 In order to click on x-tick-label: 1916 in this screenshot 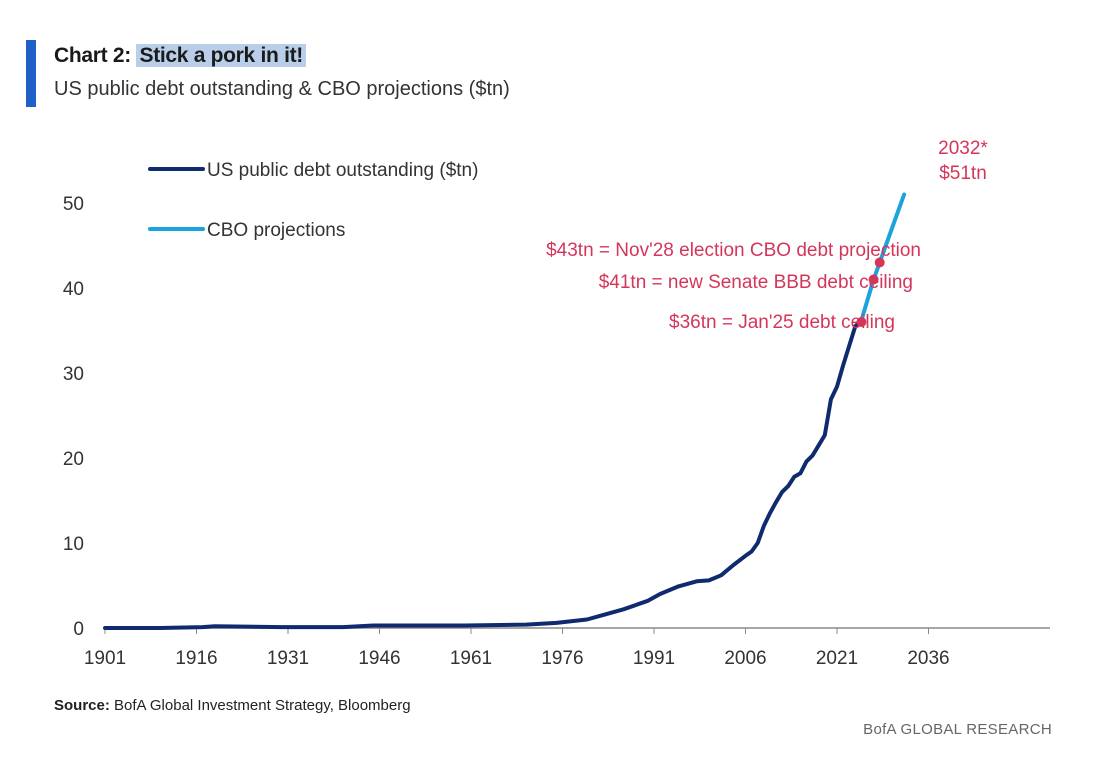, I will do `click(196, 658)`.